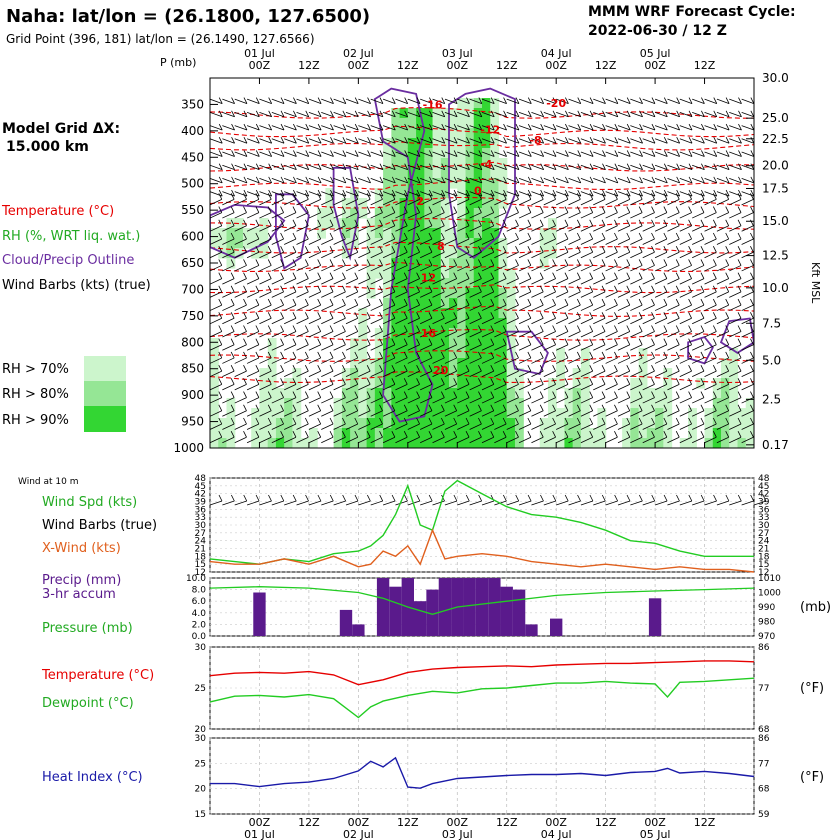 The height and width of the screenshot is (840, 840). What do you see at coordinates (201, 557) in the screenshot?
I see `tick-label: 18` at bounding box center [201, 557].